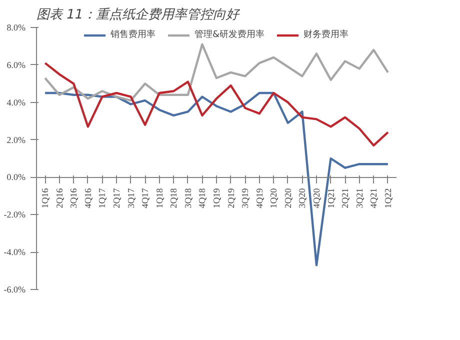  I want to click on legend-label: 销售费用率, so click(133, 34).